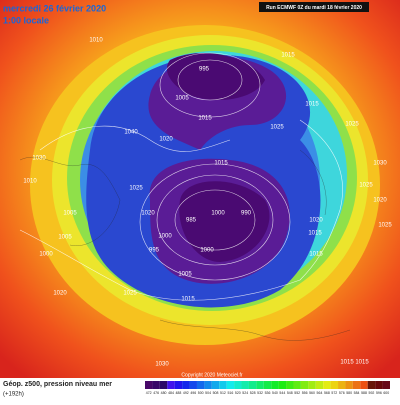 The image size is (400, 405). I want to click on scale-label: 504, so click(208, 393).